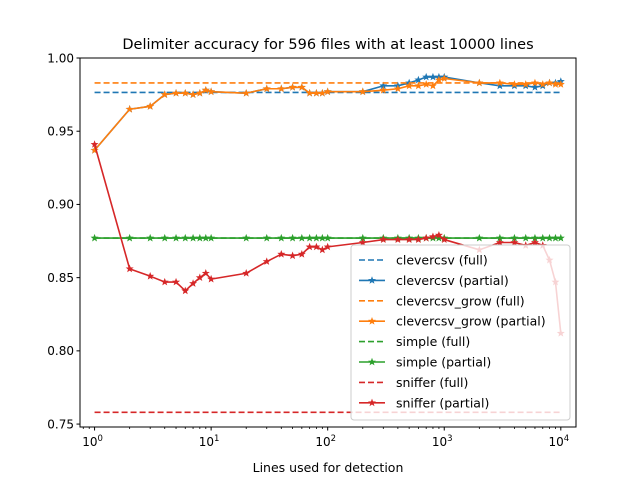 Image resolution: width=640 pixels, height=480 pixels. Describe the element at coordinates (92, 441) in the screenshot. I see `x-tick-label: 10⁰` at that location.